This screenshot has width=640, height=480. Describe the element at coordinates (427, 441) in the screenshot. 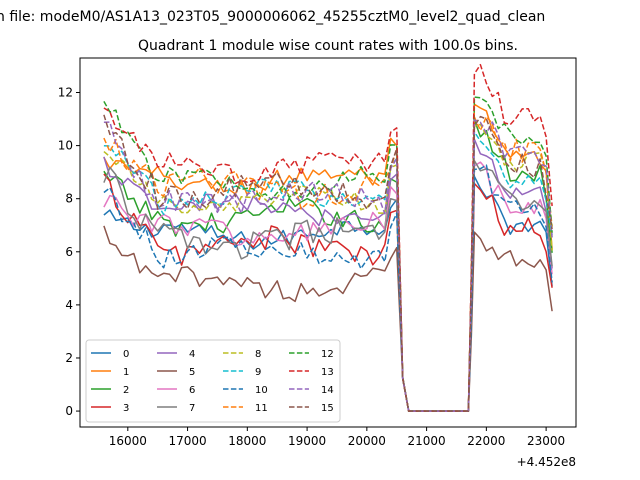

I see `x-tick-label: 21000` at that location.